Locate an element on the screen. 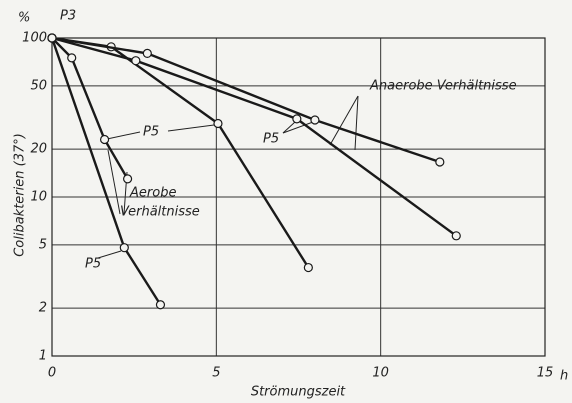 The height and width of the screenshot is (403, 572). x-tick-label: 5 is located at coordinates (216, 373).